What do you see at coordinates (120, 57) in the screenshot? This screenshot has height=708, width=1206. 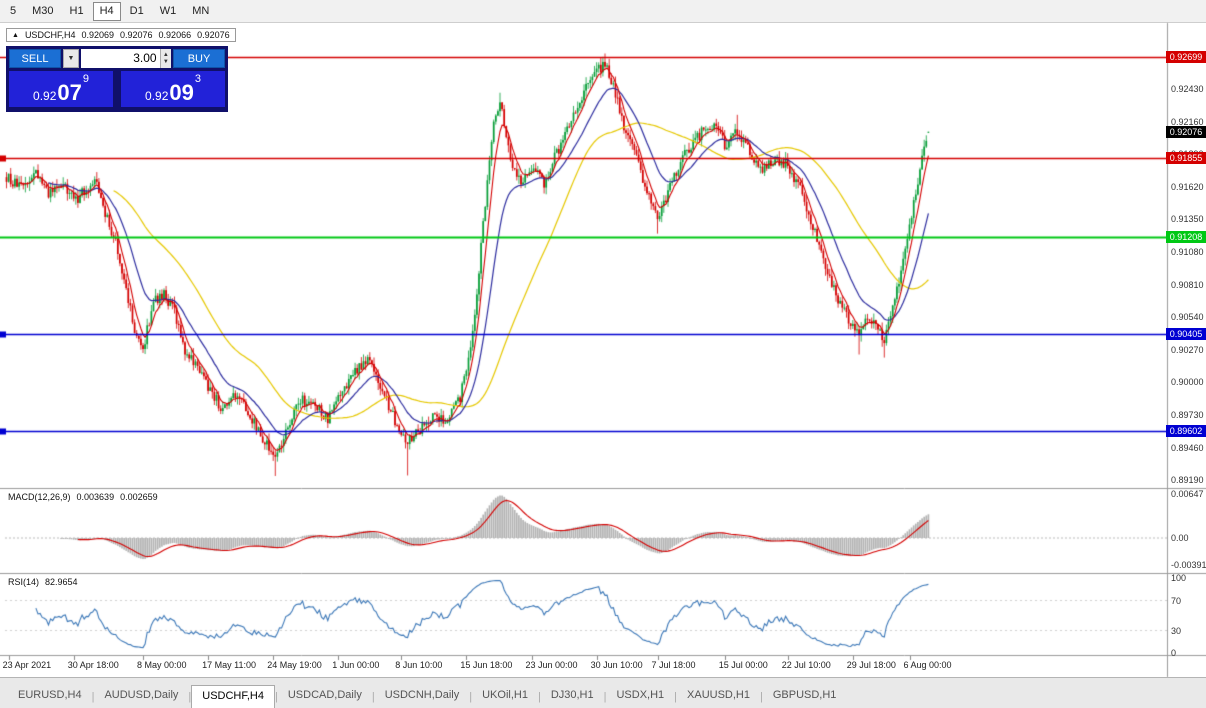 I see `volume-input` at bounding box center [120, 57].